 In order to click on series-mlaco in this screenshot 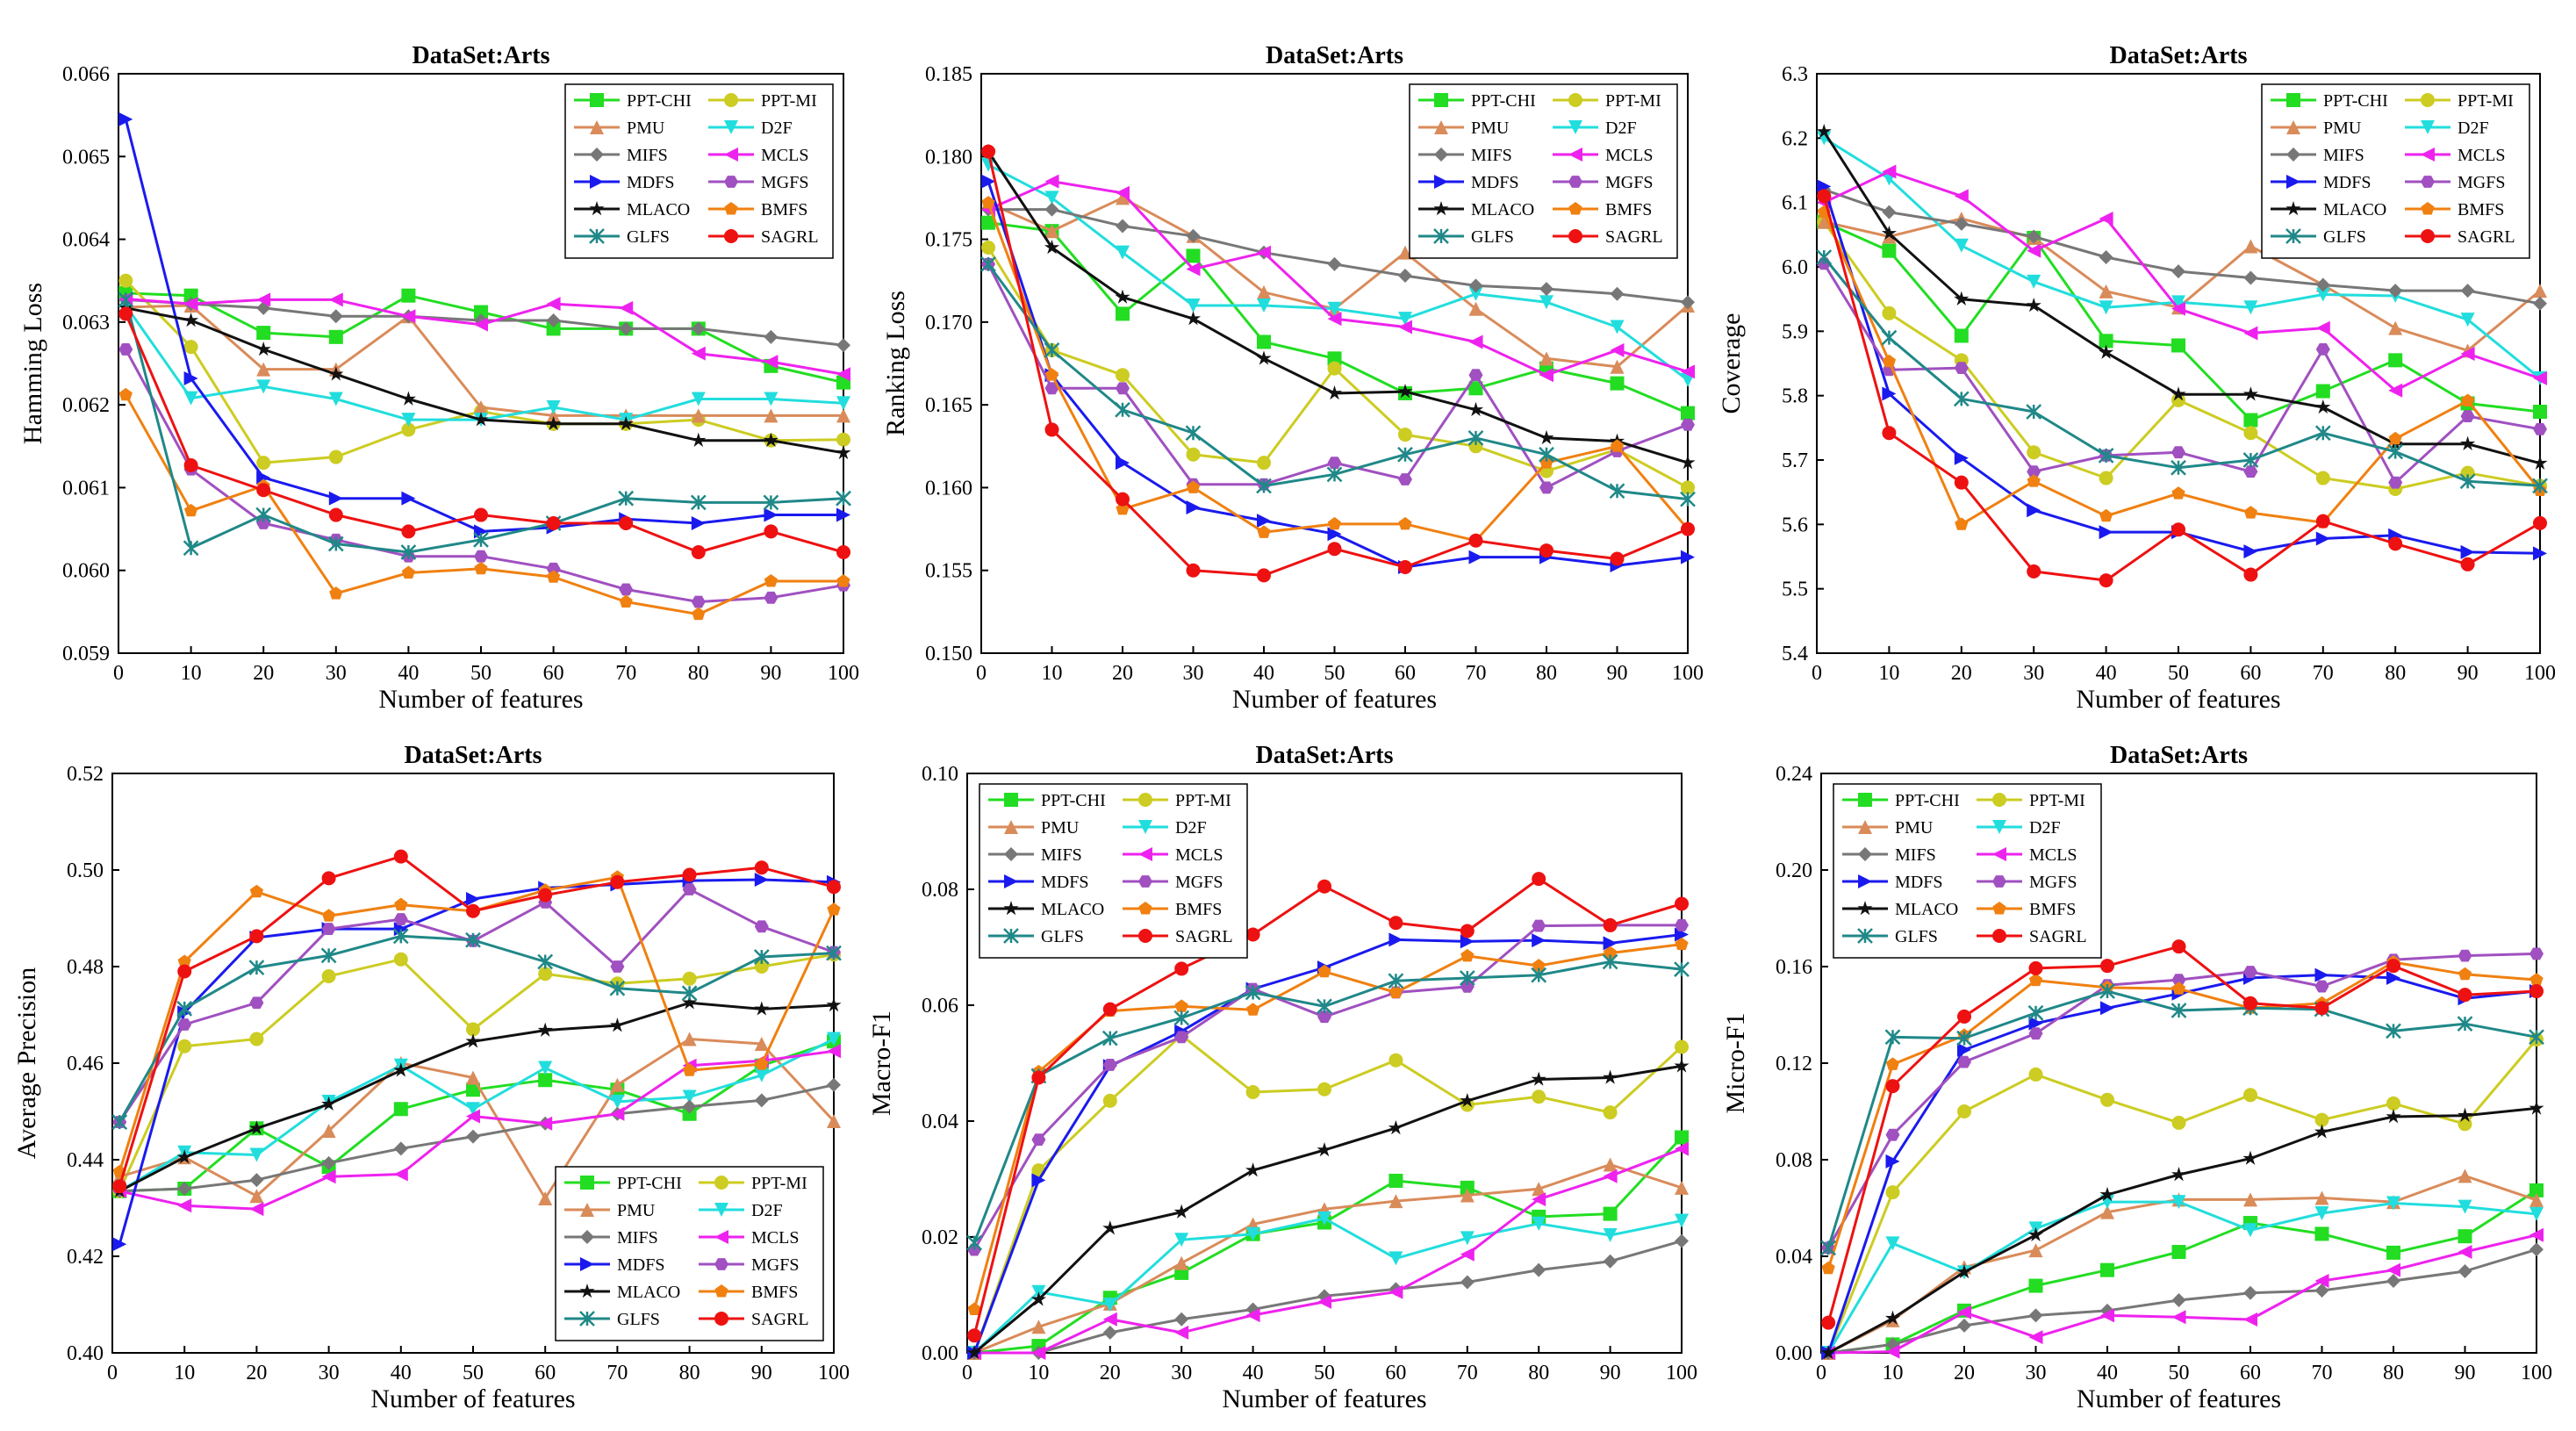, I will do `click(1328, 1209)`.